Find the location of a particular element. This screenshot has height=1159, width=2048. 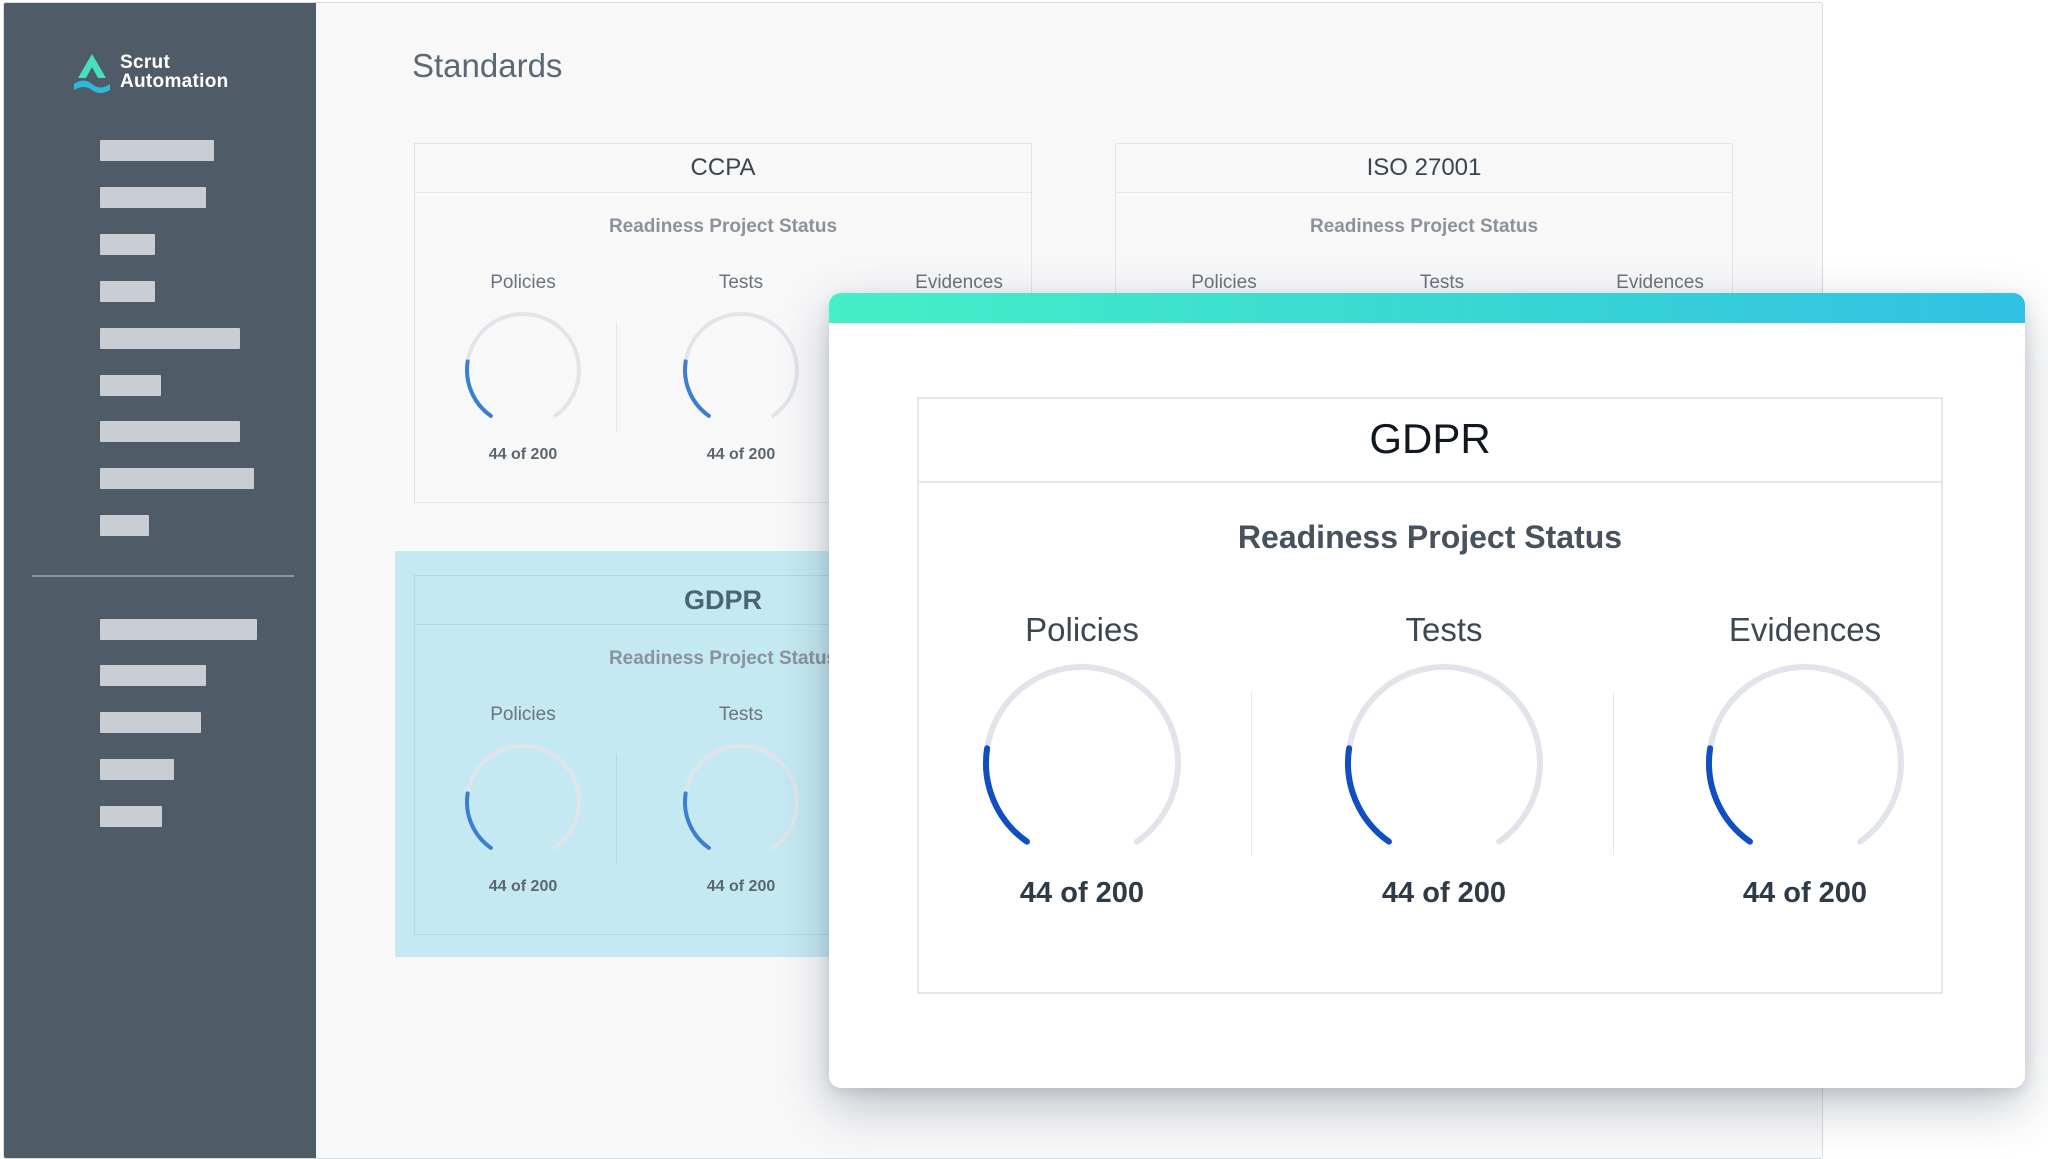

scrut-logo-icon is located at coordinates (92, 73).